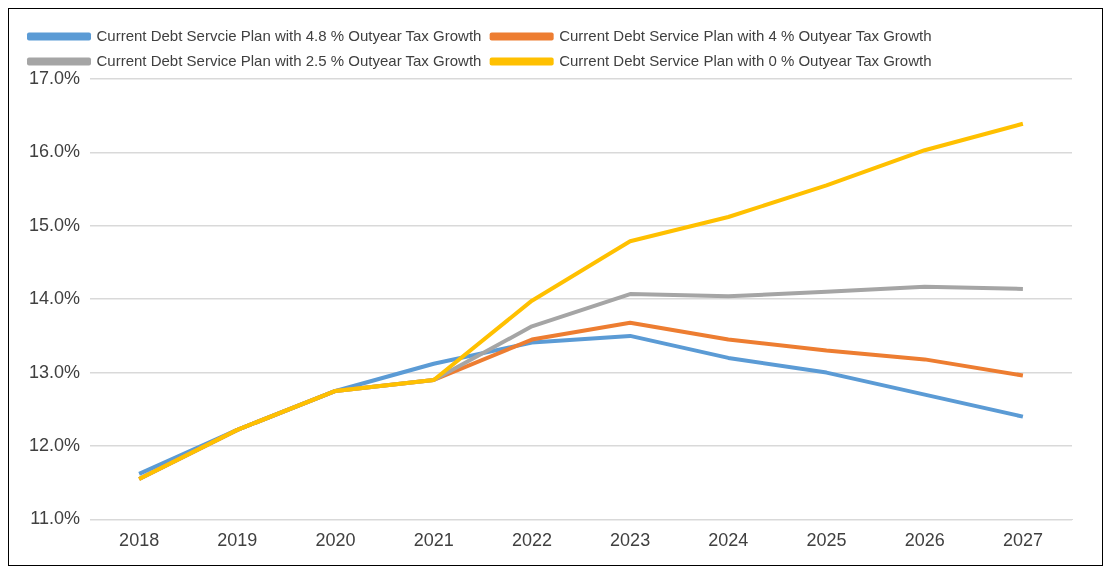 The width and height of the screenshot is (1113, 578). What do you see at coordinates (745, 60) in the screenshot?
I see `legend-label: Current Debt Service Plan with 0 % Outyear Tax Growth` at bounding box center [745, 60].